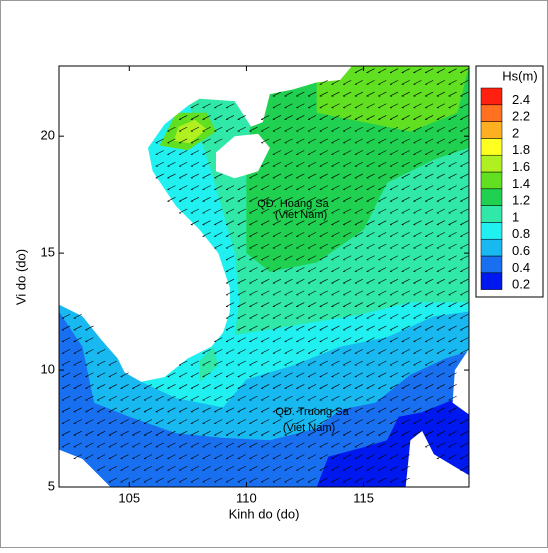  Describe the element at coordinates (521, 250) in the screenshot. I see `colorbar-label: 0.6` at that location.